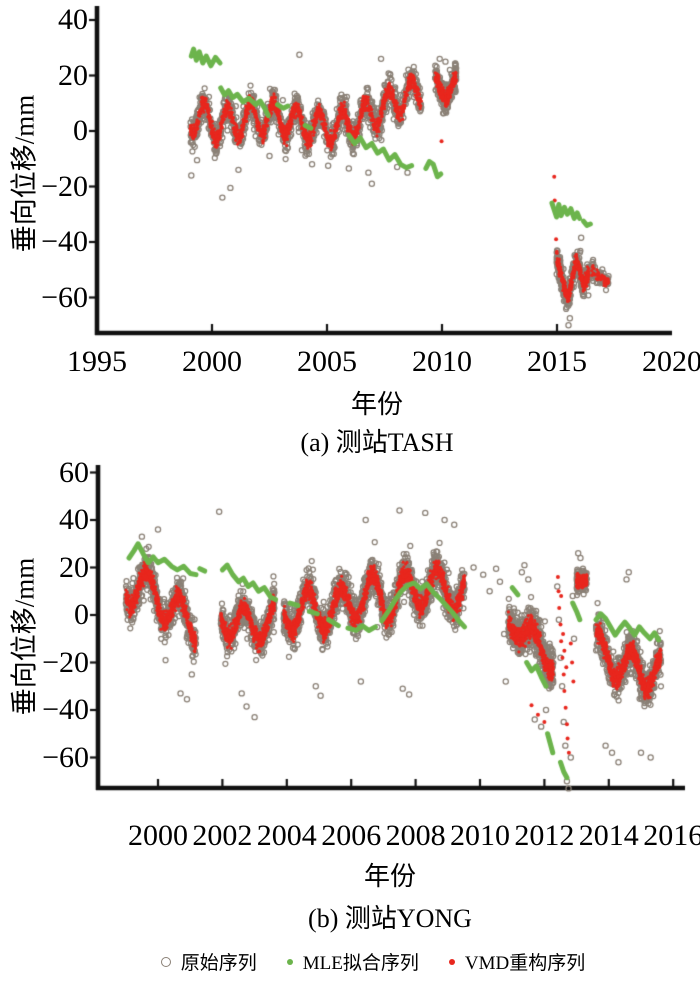  What do you see at coordinates (165, 961) in the screenshot?
I see `open-circle-marker-icon` at bounding box center [165, 961].